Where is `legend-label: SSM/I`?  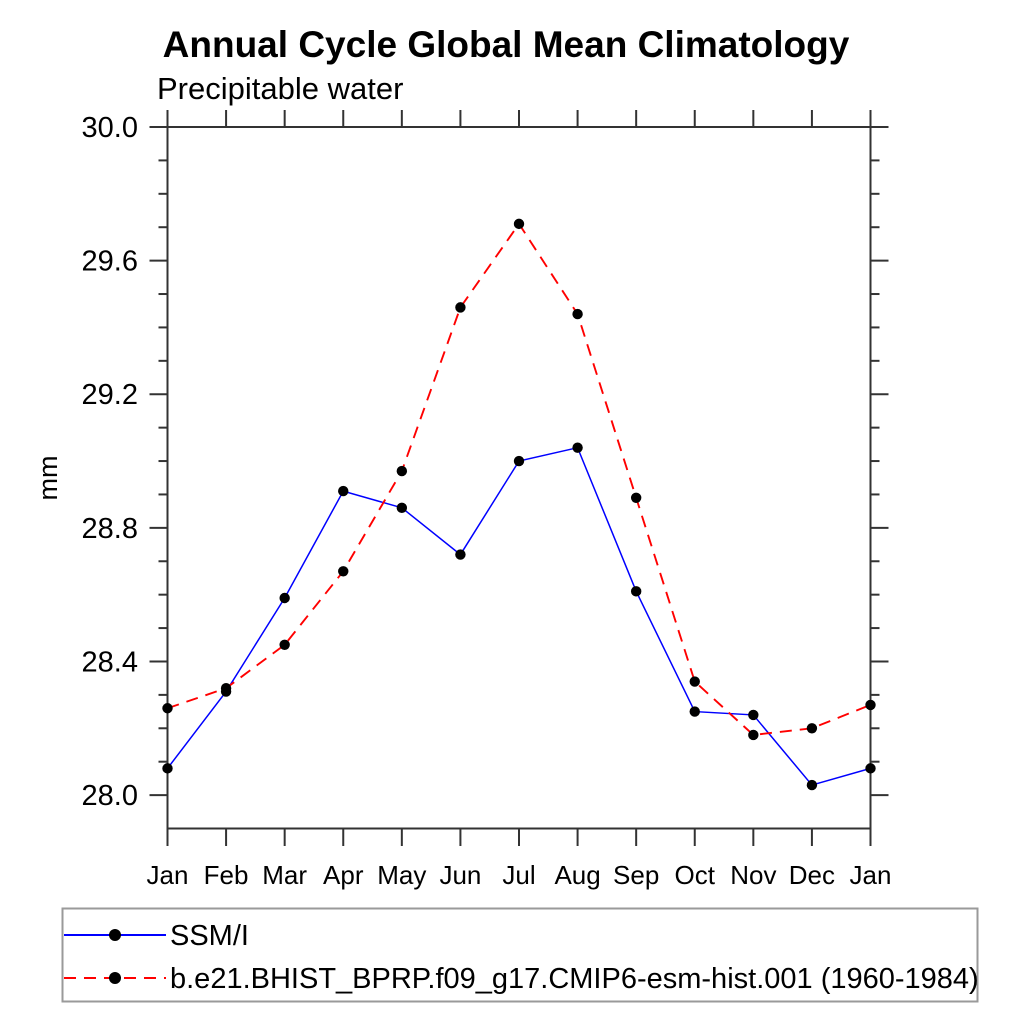 legend-label: SSM/I is located at coordinates (209, 936).